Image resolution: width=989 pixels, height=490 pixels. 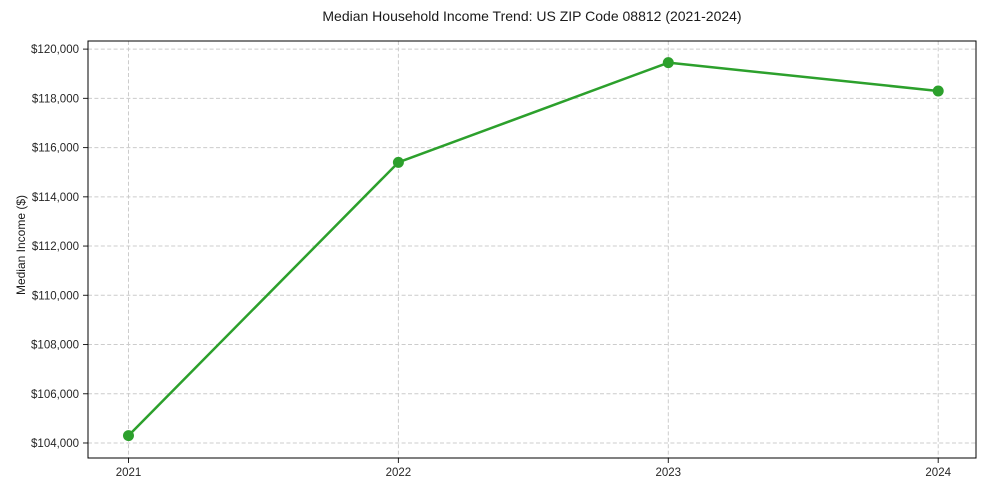 What do you see at coordinates (55, 296) in the screenshot?
I see `y-tick-label: $110,000` at bounding box center [55, 296].